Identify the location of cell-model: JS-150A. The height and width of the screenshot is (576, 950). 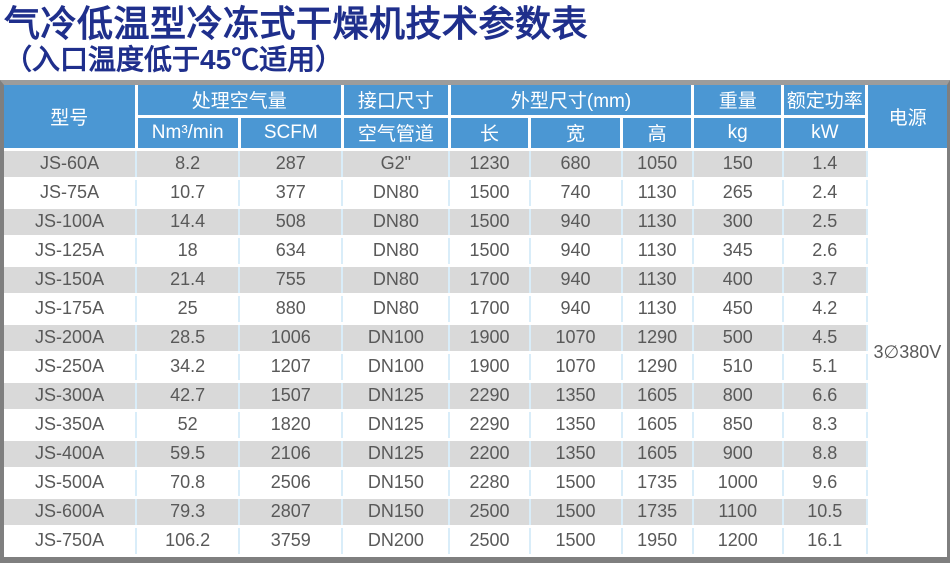
(71, 280).